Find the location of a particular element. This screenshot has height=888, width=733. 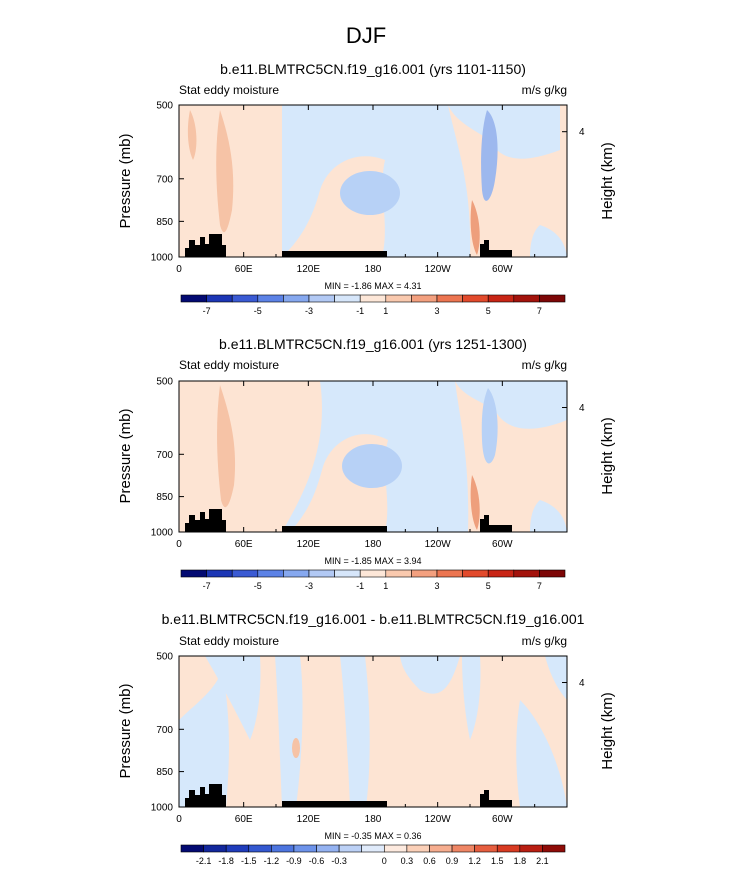

panel-3-colorbar-label: 0.6 is located at coordinates (429, 861).